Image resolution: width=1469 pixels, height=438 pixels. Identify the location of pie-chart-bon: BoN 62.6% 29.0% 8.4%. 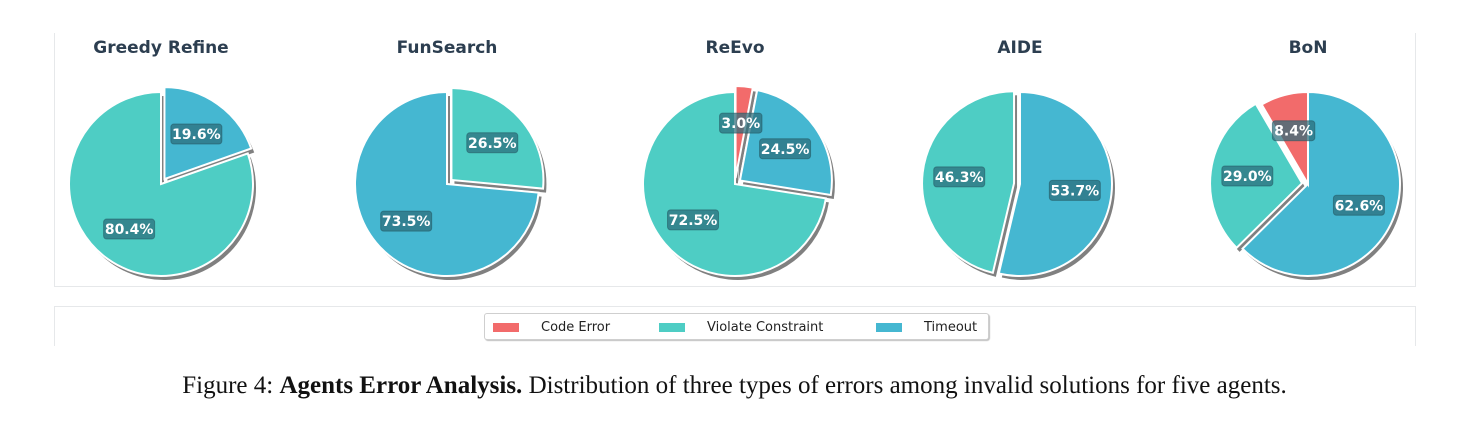
(1306, 159).